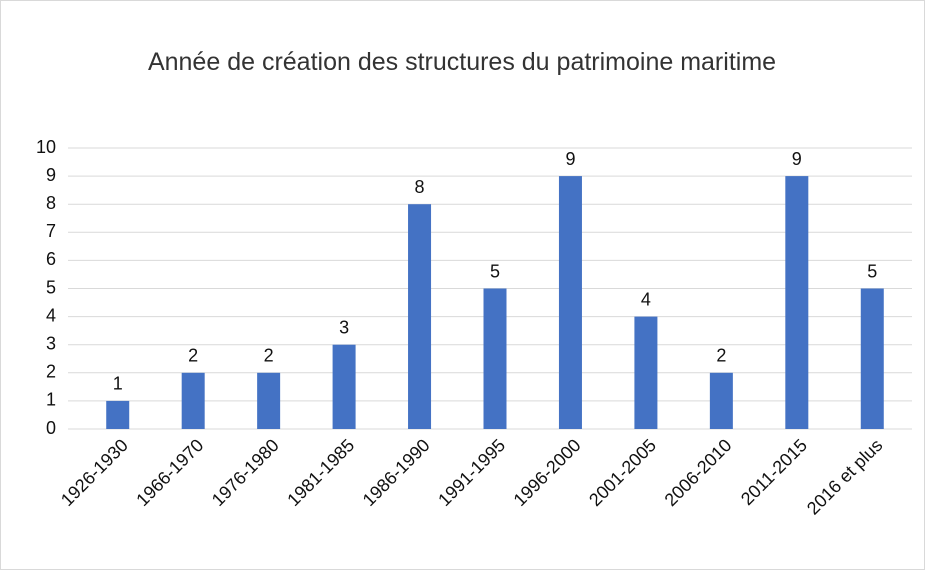 The image size is (925, 570). I want to click on data-label: 8, so click(420, 187).